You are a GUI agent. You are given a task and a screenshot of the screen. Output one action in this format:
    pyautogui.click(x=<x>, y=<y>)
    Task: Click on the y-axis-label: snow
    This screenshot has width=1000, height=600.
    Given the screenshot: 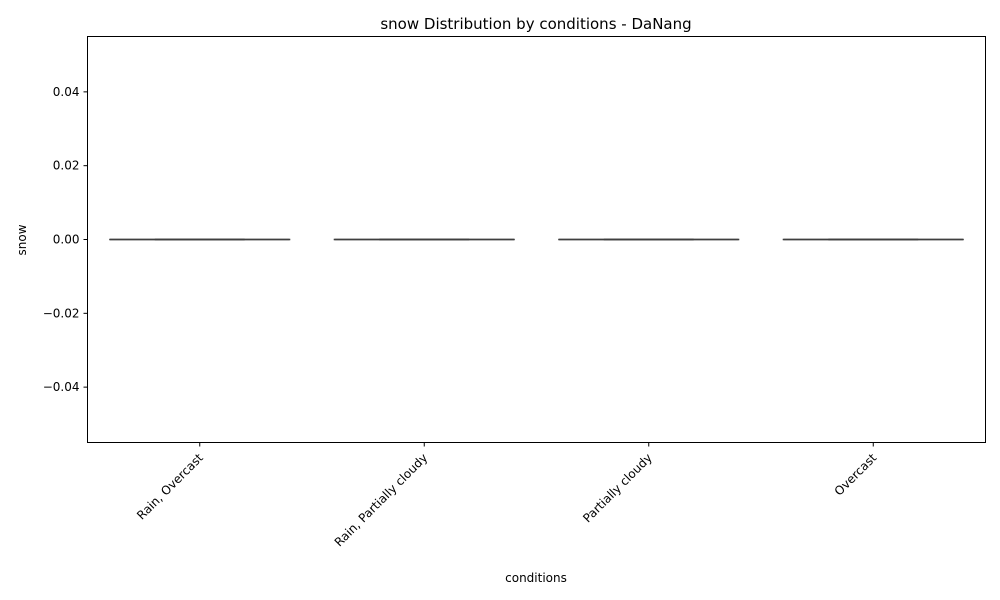 What is the action you would take?
    pyautogui.click(x=22, y=239)
    